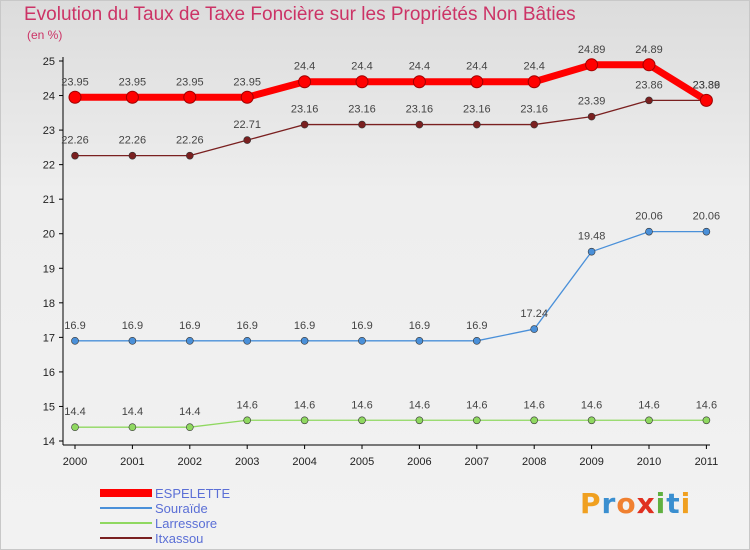 The width and height of the screenshot is (750, 550). What do you see at coordinates (534, 462) in the screenshot?
I see `x-tick-label: 2008` at bounding box center [534, 462].